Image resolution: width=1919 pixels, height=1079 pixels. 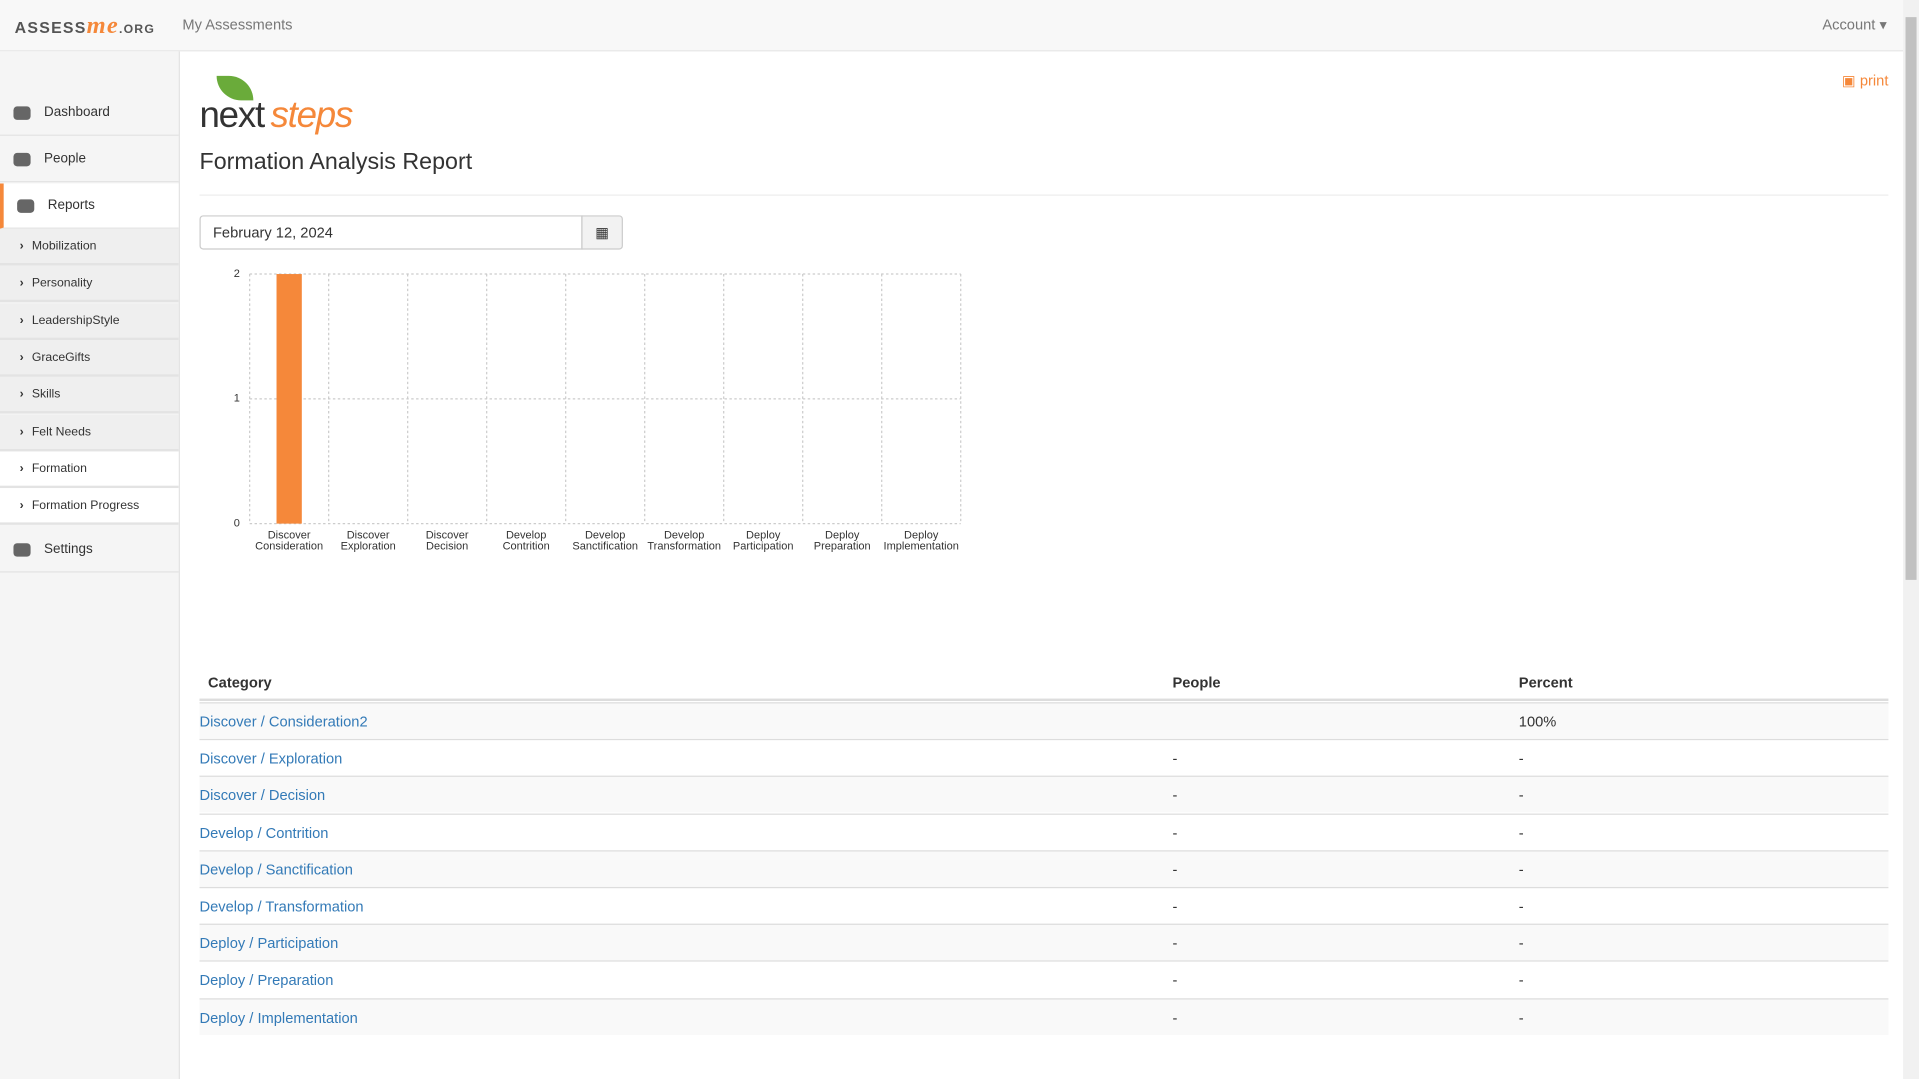 I want to click on chart: 0 1 2, so click(x=598, y=399).